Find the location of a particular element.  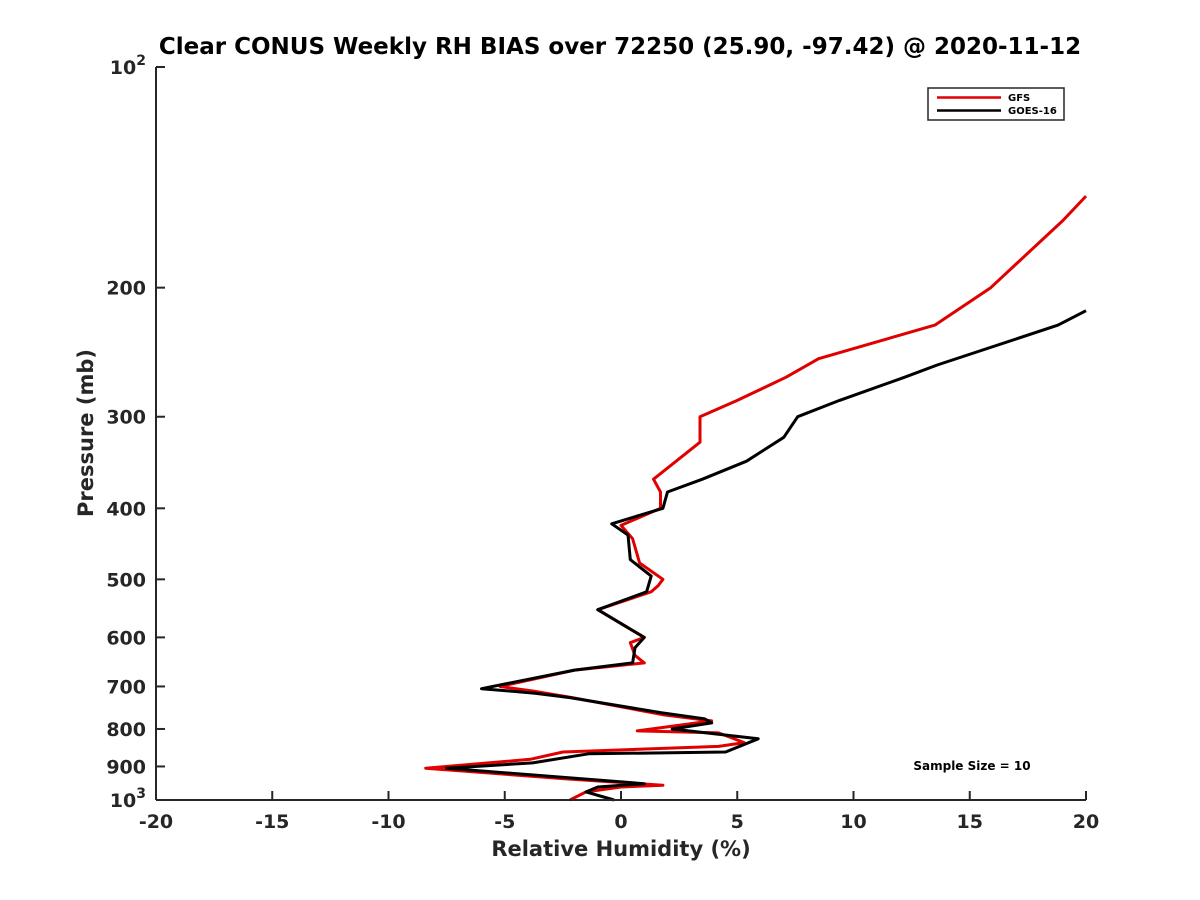

y-tick-label: 400 is located at coordinates (126, 509).